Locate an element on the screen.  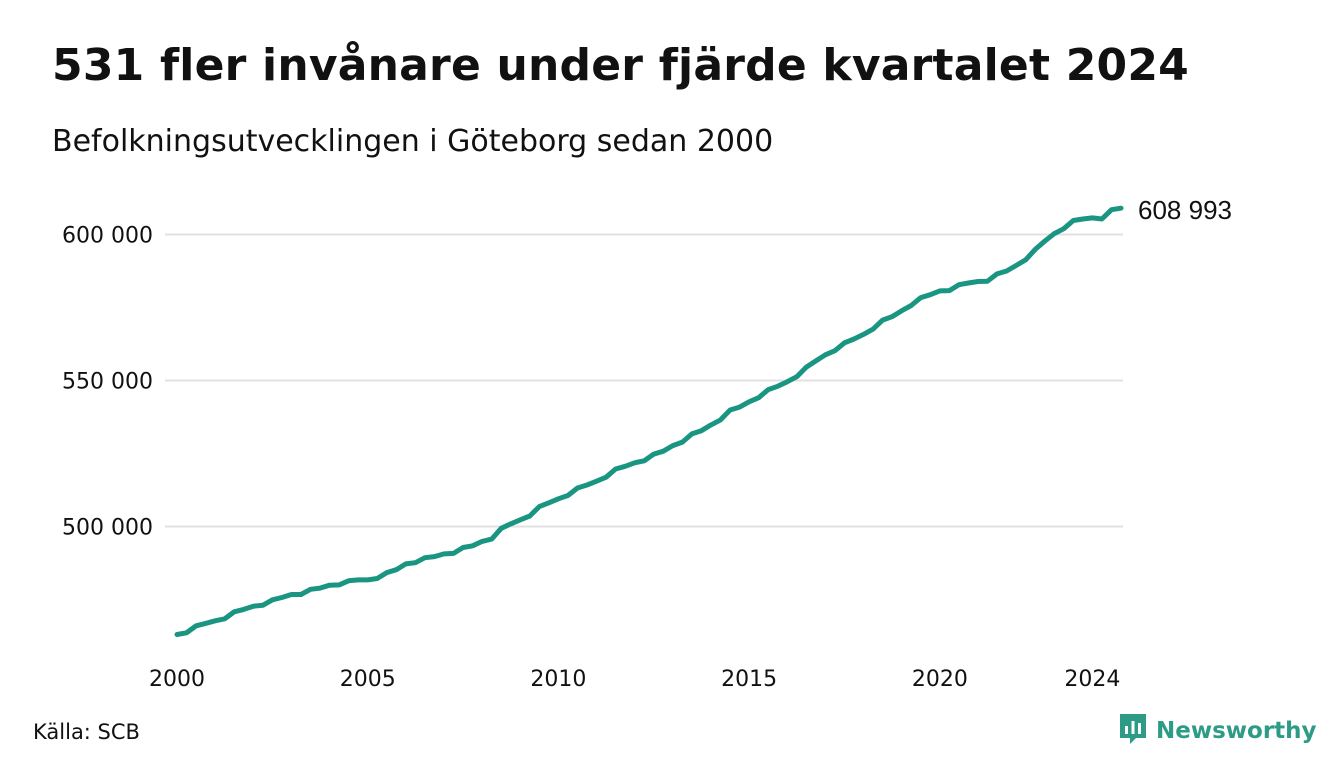
brand-logo: Newsworthy is located at coordinates (1217, 731).